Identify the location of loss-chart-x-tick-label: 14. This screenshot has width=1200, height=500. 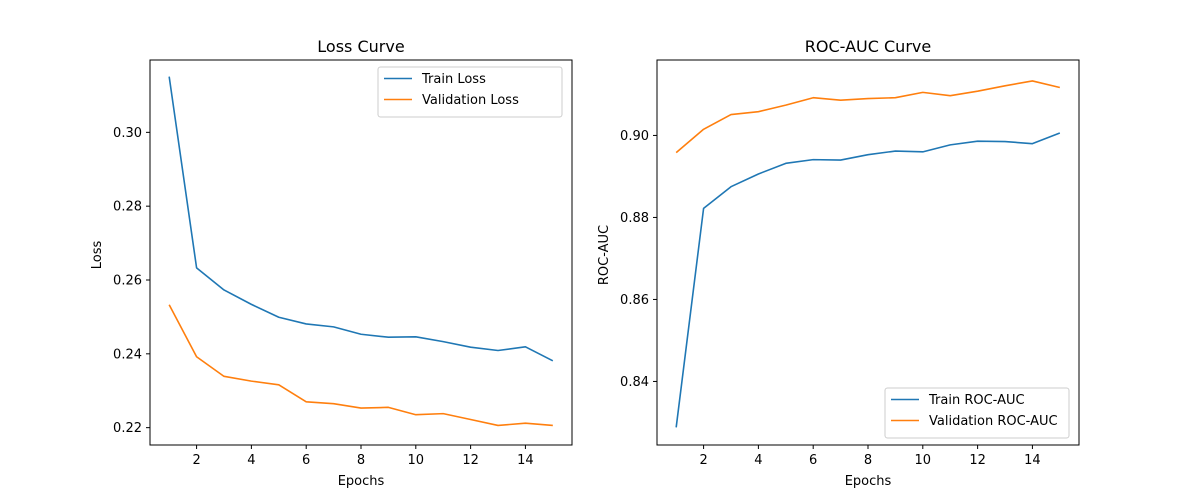
(525, 460).